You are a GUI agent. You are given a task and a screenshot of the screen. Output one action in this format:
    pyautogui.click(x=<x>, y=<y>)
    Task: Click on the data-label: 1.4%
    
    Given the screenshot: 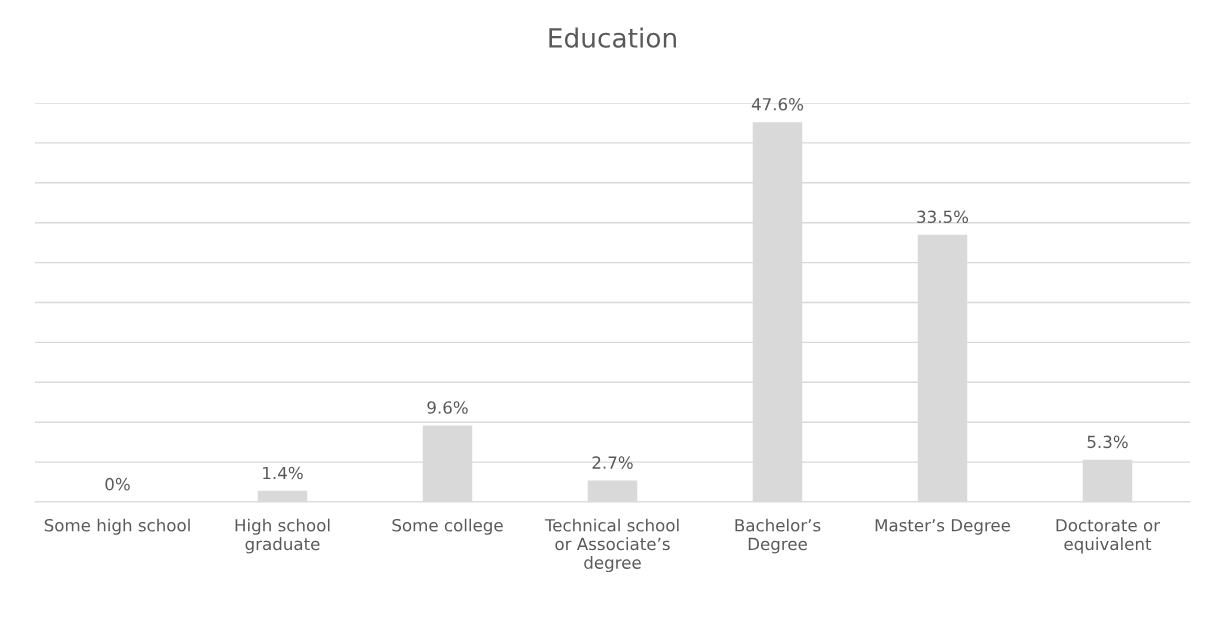 What is the action you would take?
    pyautogui.click(x=283, y=473)
    